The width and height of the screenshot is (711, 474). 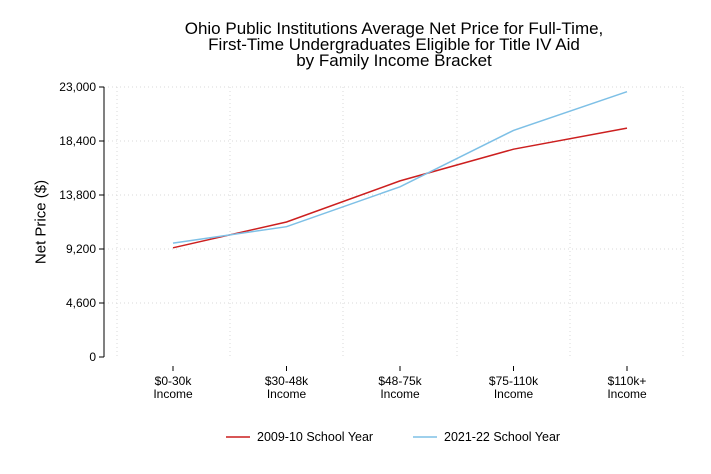 I want to click on y-tick-labels: 0 4,600 9,200 13,800 18,400 23,000, so click(x=77, y=222).